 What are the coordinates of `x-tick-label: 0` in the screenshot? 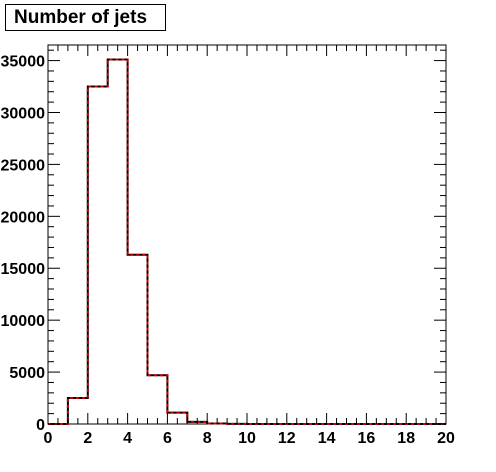 It's located at (48, 438).